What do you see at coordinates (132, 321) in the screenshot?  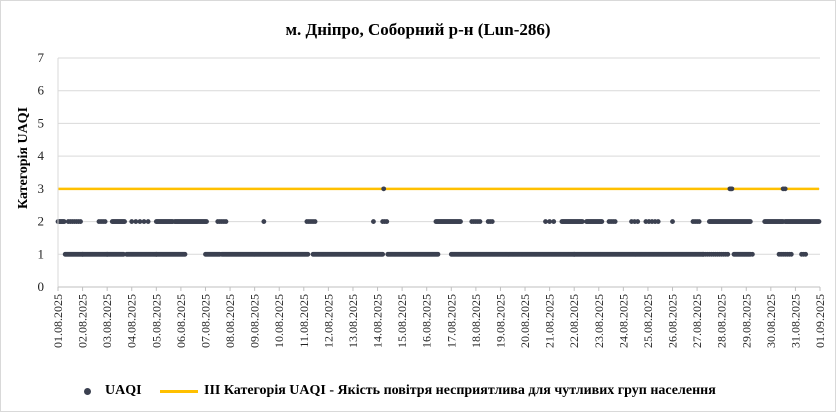 I see `x-tick-label: 04.08.2025` at bounding box center [132, 321].